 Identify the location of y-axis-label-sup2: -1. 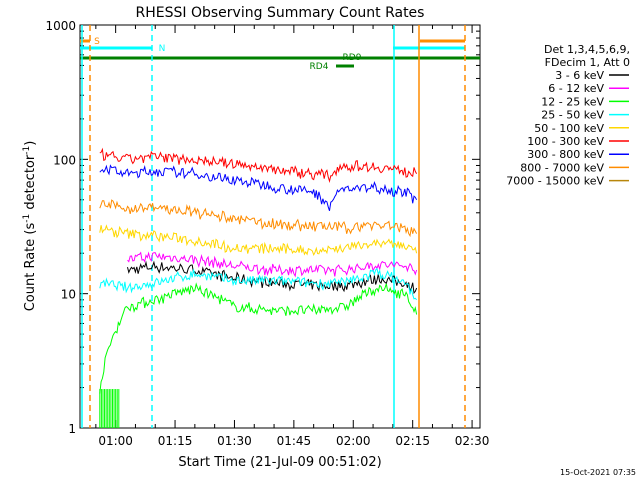
(27, 150).